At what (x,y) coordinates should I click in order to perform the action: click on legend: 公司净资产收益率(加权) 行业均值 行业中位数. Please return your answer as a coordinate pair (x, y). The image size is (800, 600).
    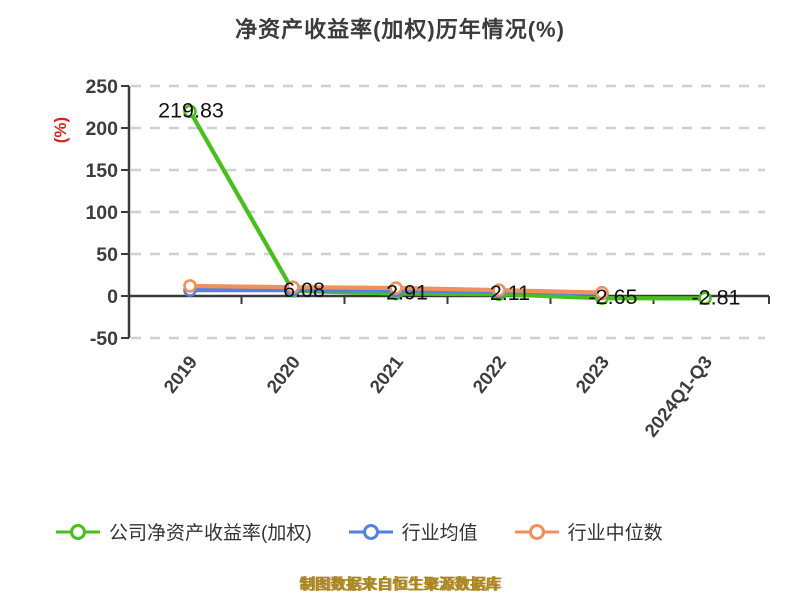
    Looking at the image, I should click on (415, 531).